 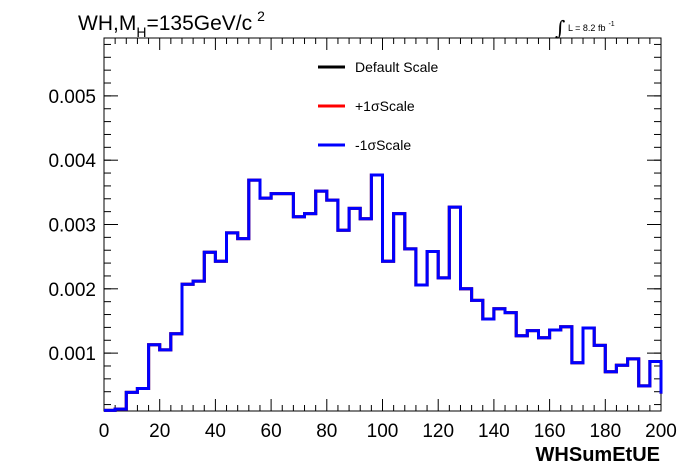 What do you see at coordinates (605, 431) in the screenshot?
I see `x-tick-label: 180` at bounding box center [605, 431].